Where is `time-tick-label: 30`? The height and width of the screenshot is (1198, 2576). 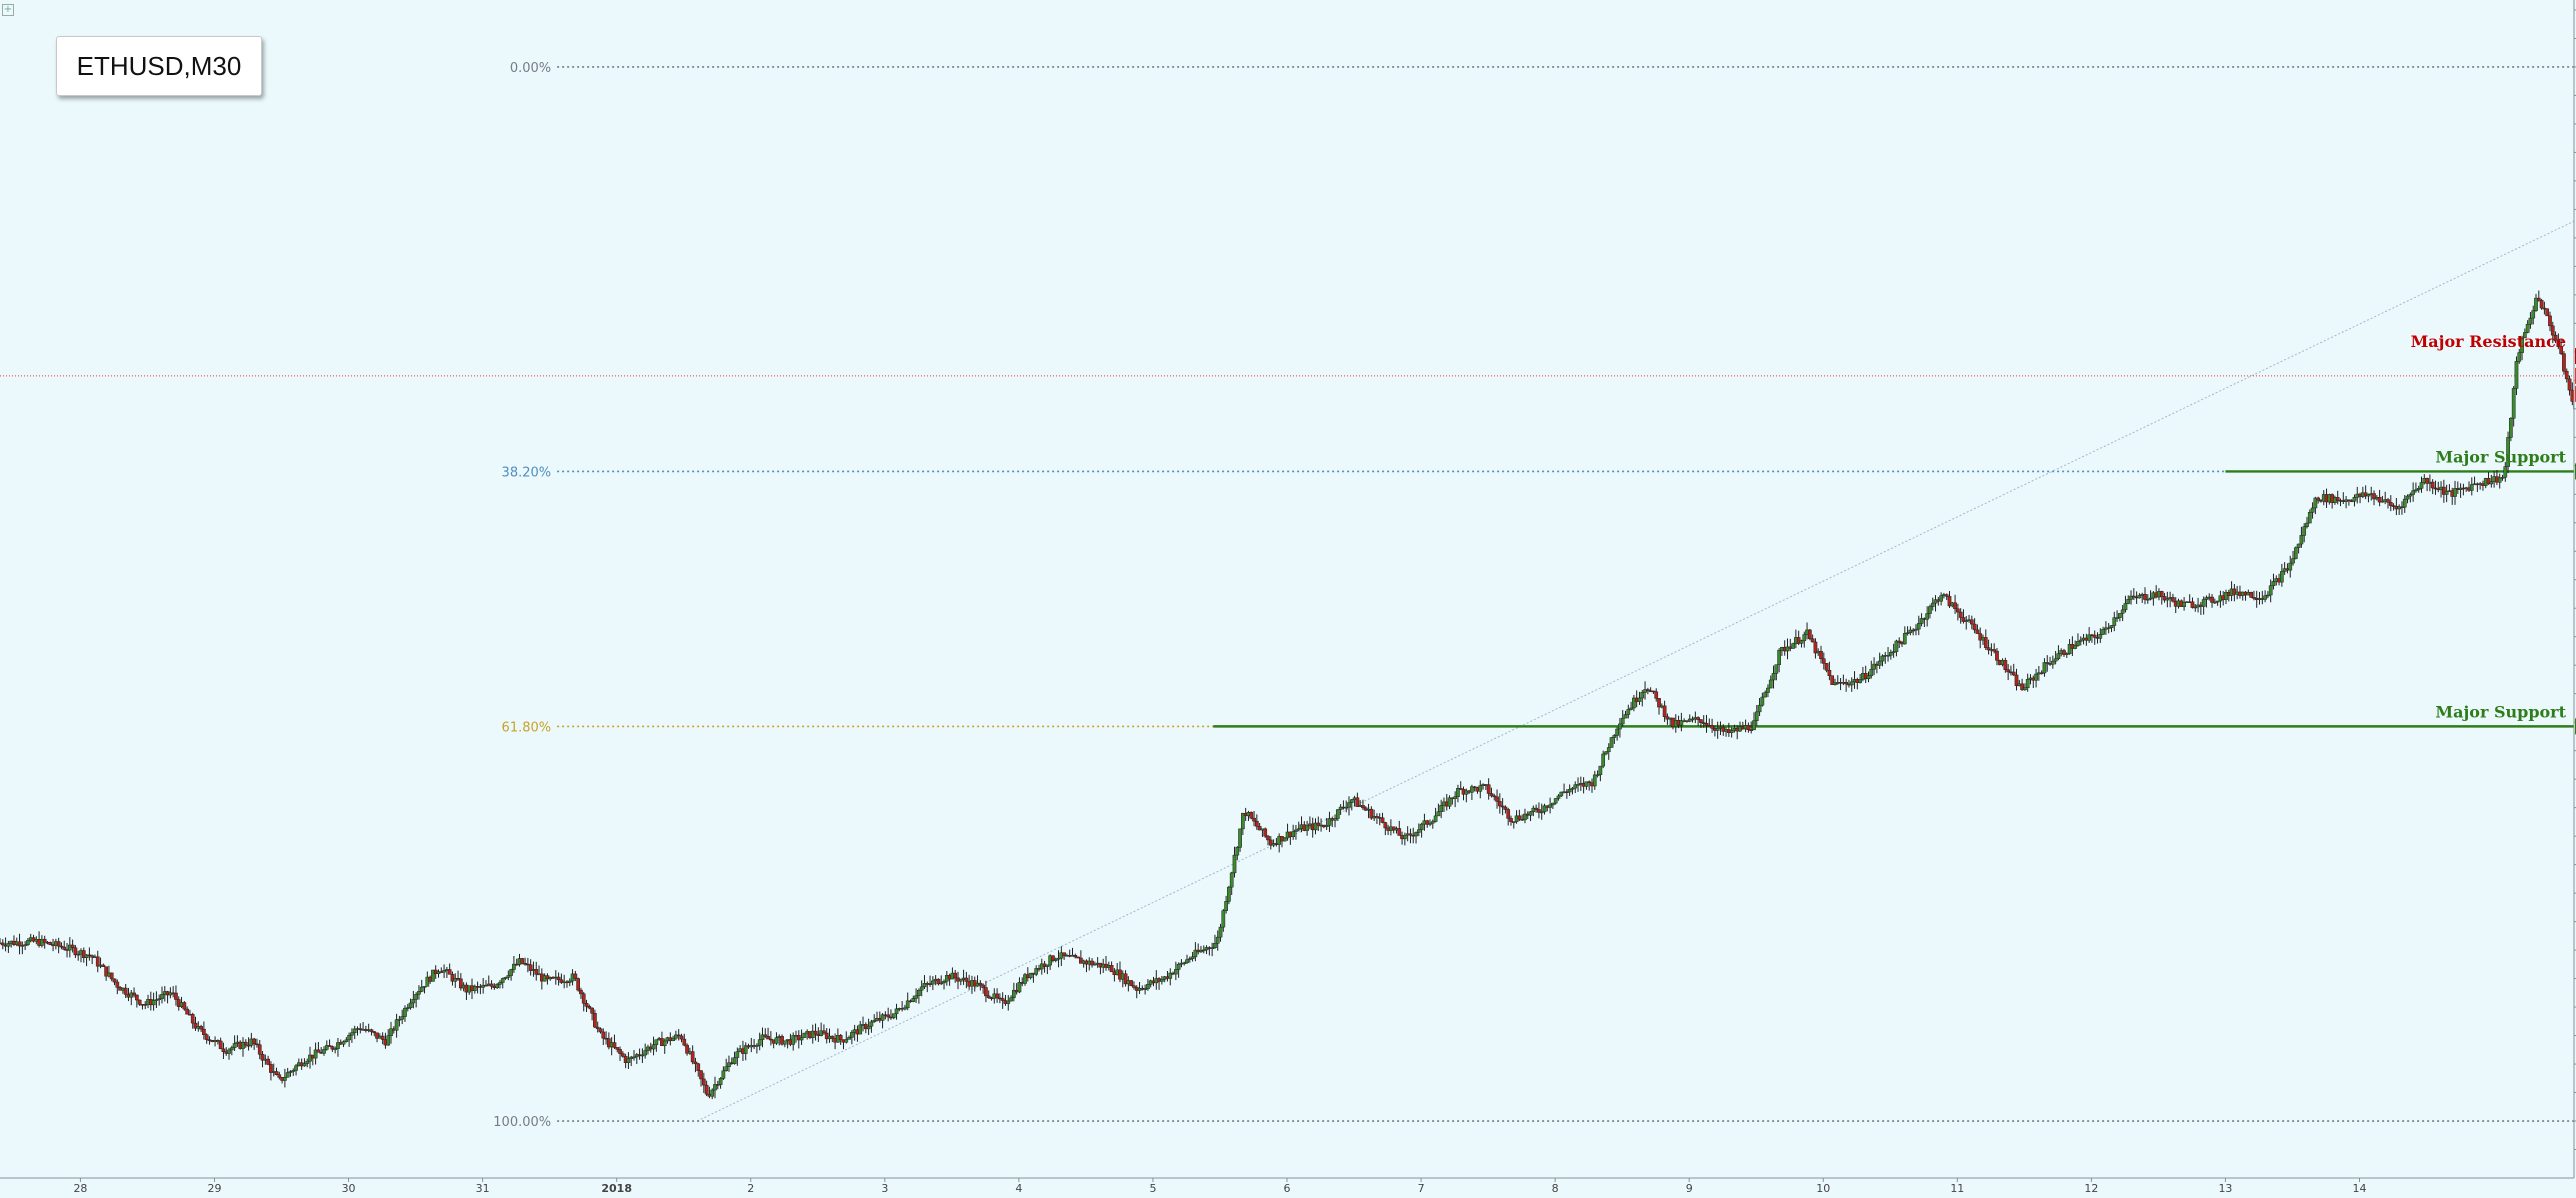
time-tick-label: 30 is located at coordinates (349, 1188).